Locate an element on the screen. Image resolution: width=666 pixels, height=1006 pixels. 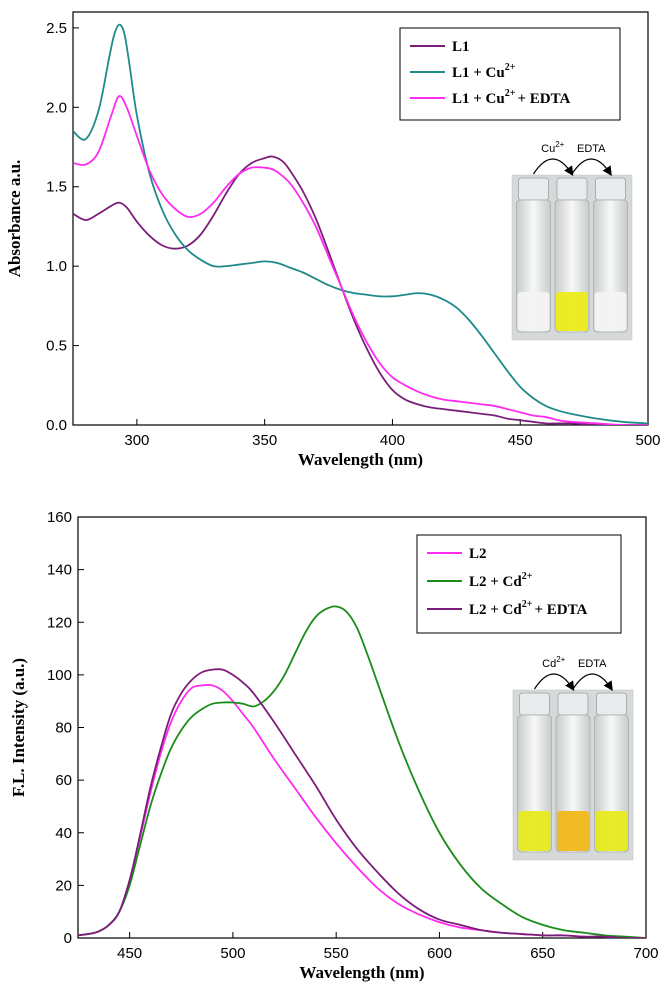
legend-entry-main: L2 is located at coordinates (478, 554).